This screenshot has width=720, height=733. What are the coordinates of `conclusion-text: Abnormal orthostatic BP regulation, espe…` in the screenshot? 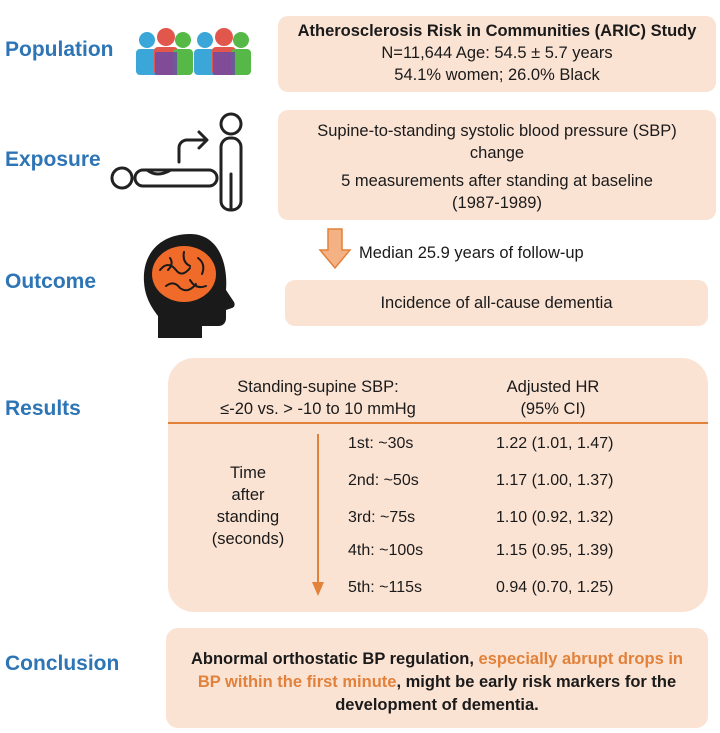 It's located at (437, 682).